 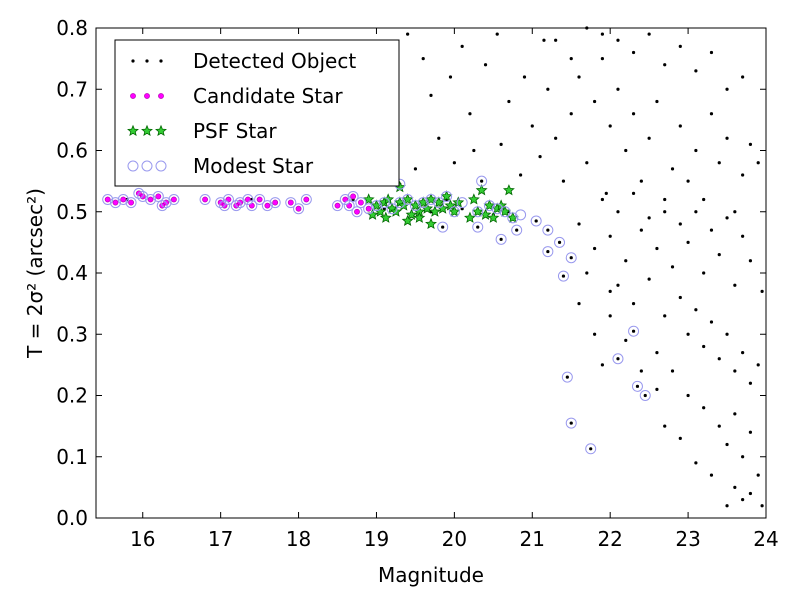 I want to click on x-tick-label: 21, so click(x=532, y=539).